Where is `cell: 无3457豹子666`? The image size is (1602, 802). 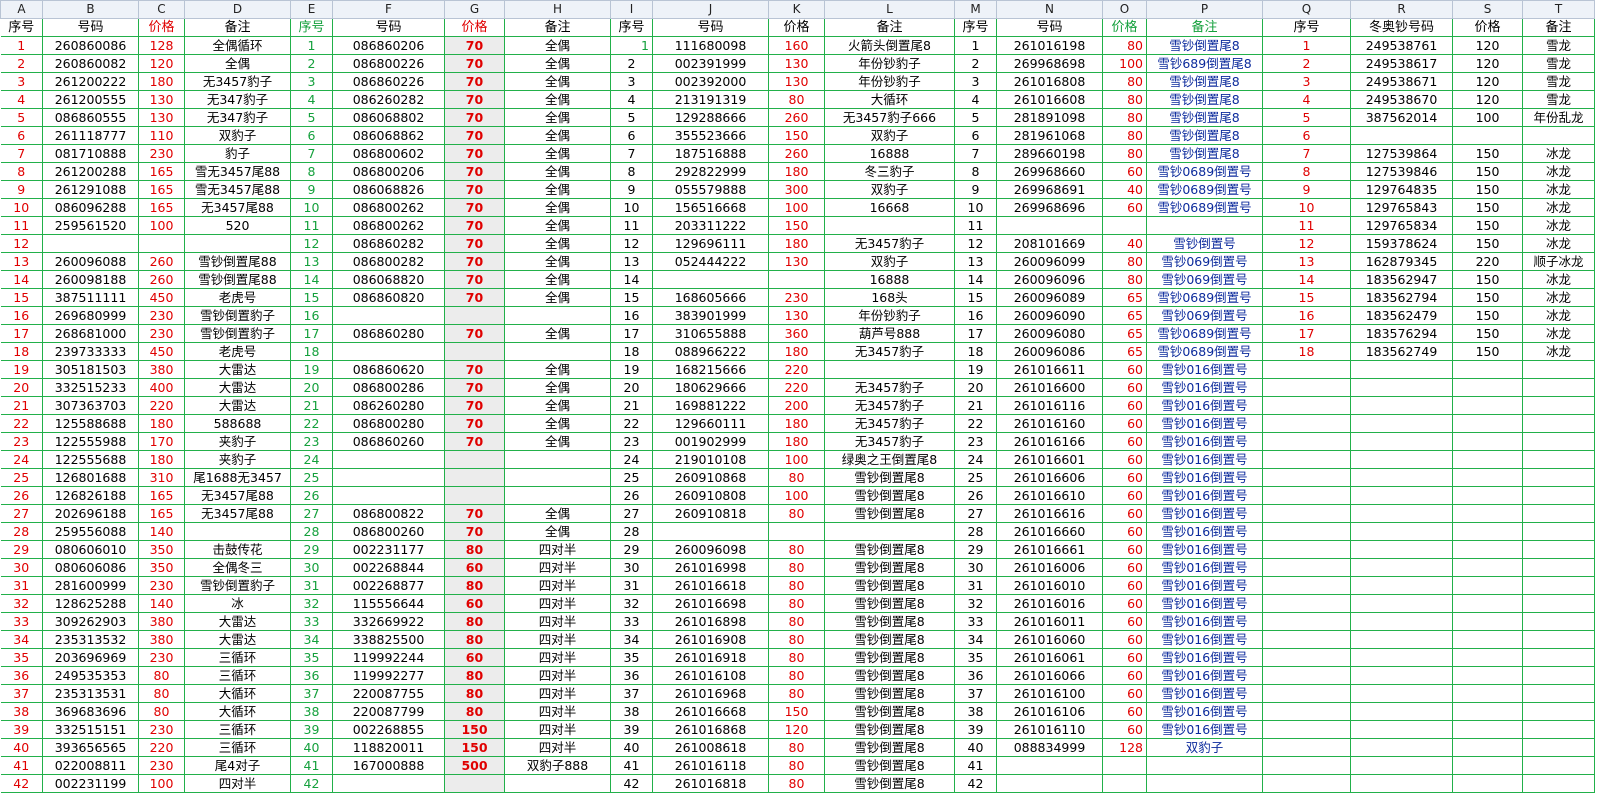 cell: 无3457豹子666 is located at coordinates (889, 117).